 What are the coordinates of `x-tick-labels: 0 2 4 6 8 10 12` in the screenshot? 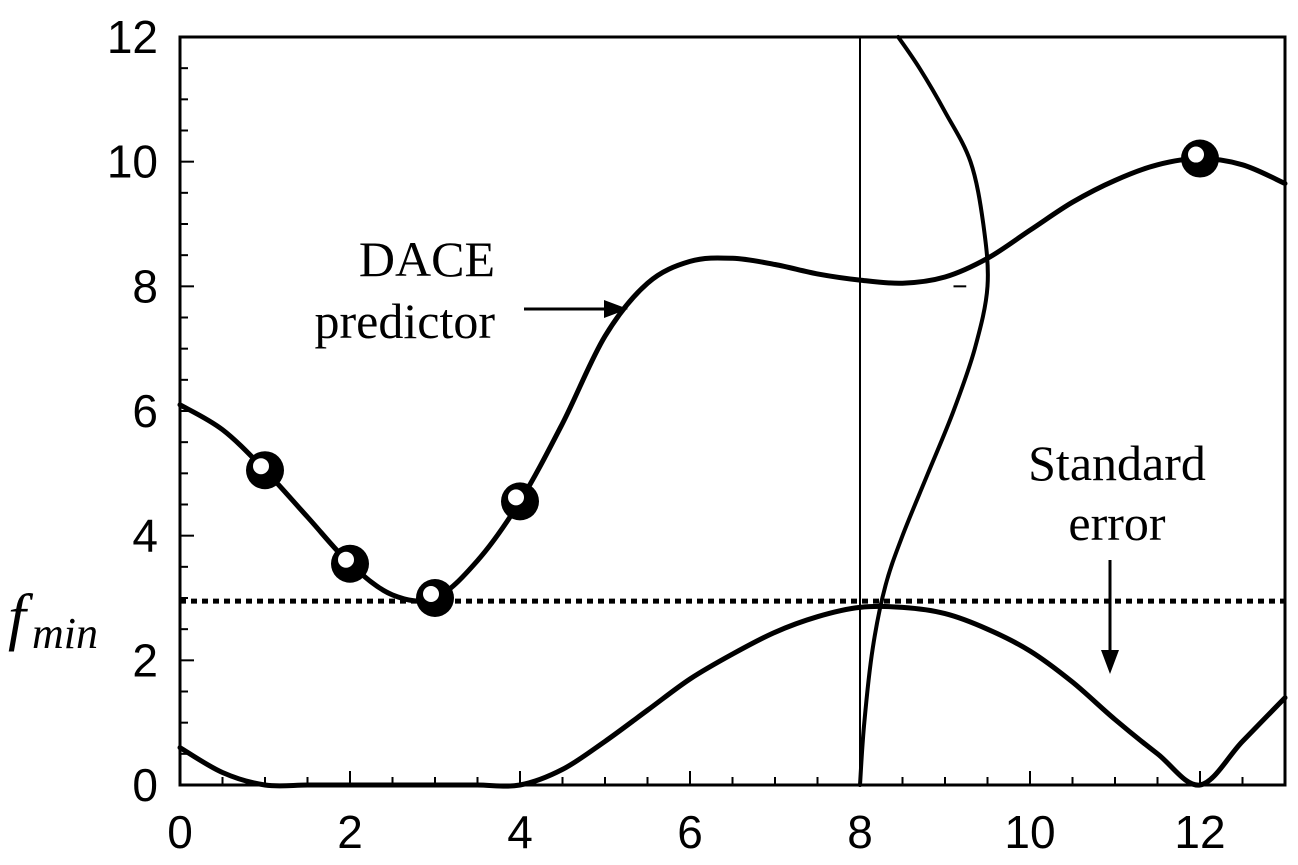 It's located at (696, 832).